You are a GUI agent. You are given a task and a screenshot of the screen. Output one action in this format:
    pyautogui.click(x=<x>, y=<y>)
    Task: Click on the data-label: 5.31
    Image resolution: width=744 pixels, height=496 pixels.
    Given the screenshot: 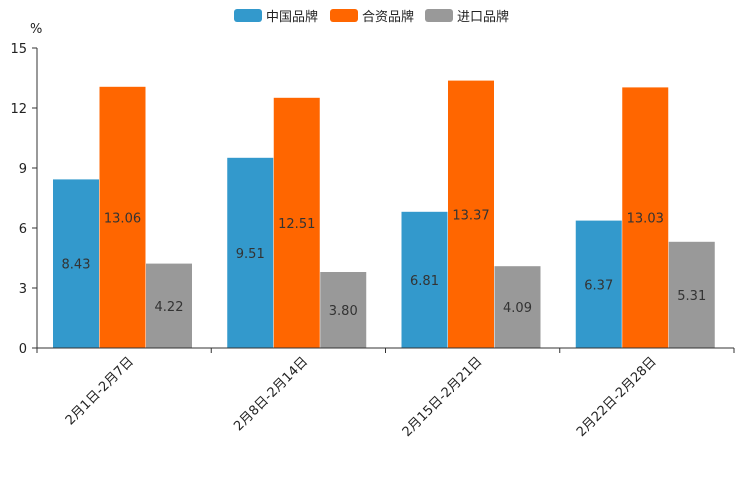 What is the action you would take?
    pyautogui.click(x=691, y=296)
    